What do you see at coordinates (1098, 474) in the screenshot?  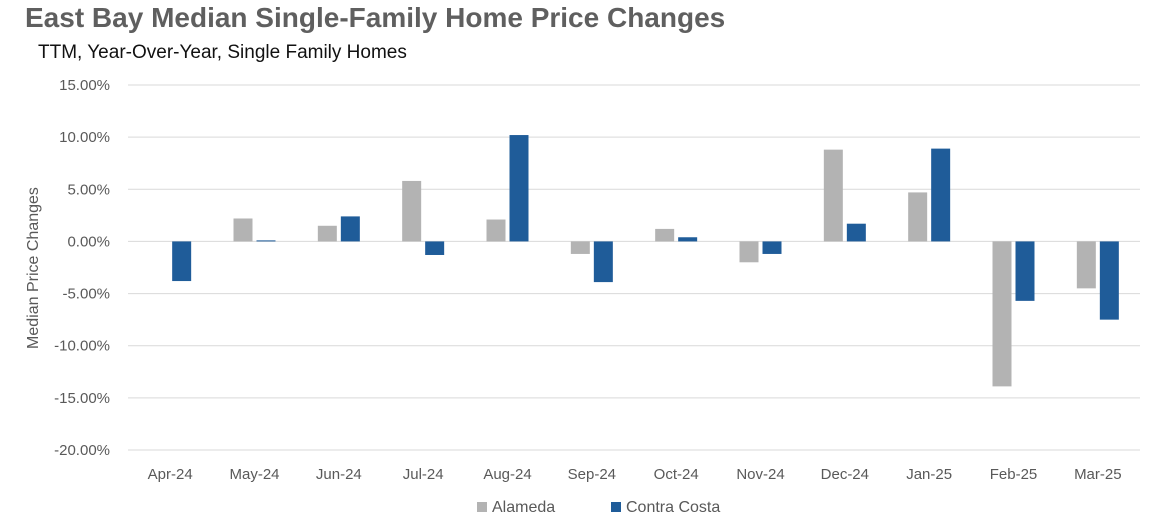 I see `x-tick-label: Mar-25` at bounding box center [1098, 474].